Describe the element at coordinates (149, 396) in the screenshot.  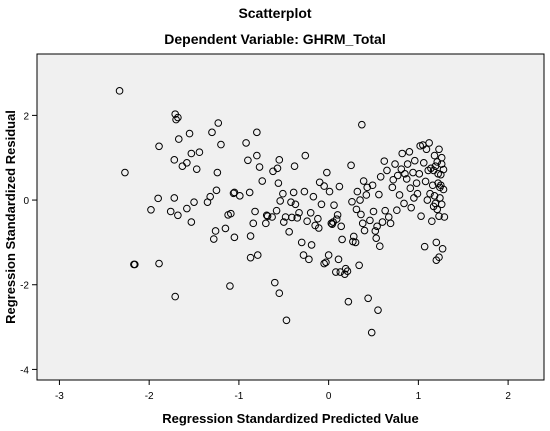
I see `x-tick-label: -2` at that location.